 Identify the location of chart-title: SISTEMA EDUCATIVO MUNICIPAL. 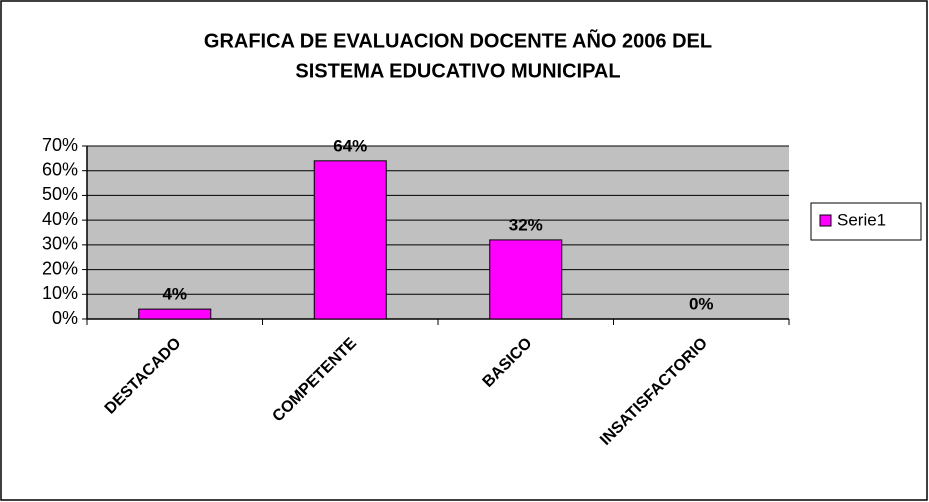
(457, 71).